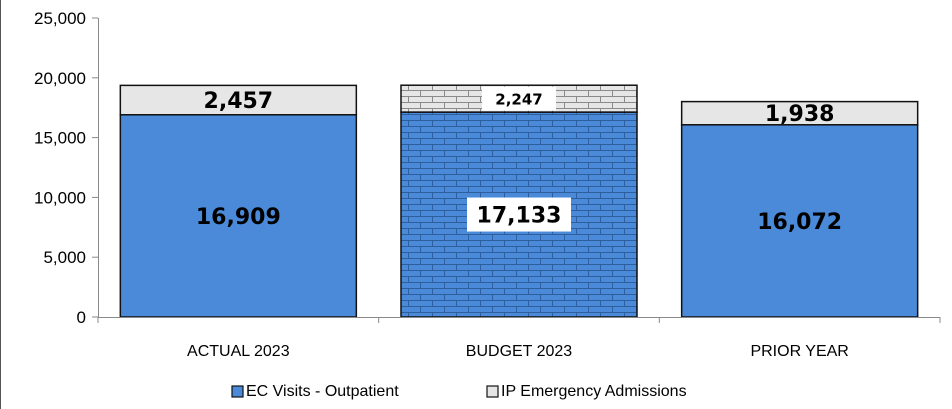 The width and height of the screenshot is (952, 409). I want to click on data-label: 17,133, so click(519, 216).